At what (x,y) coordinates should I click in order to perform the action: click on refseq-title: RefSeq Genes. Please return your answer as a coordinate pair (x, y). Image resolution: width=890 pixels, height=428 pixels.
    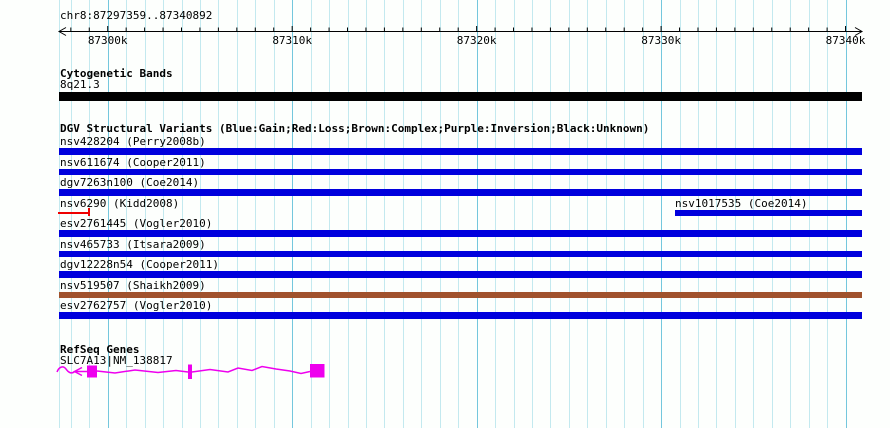
    Looking at the image, I should click on (100, 349).